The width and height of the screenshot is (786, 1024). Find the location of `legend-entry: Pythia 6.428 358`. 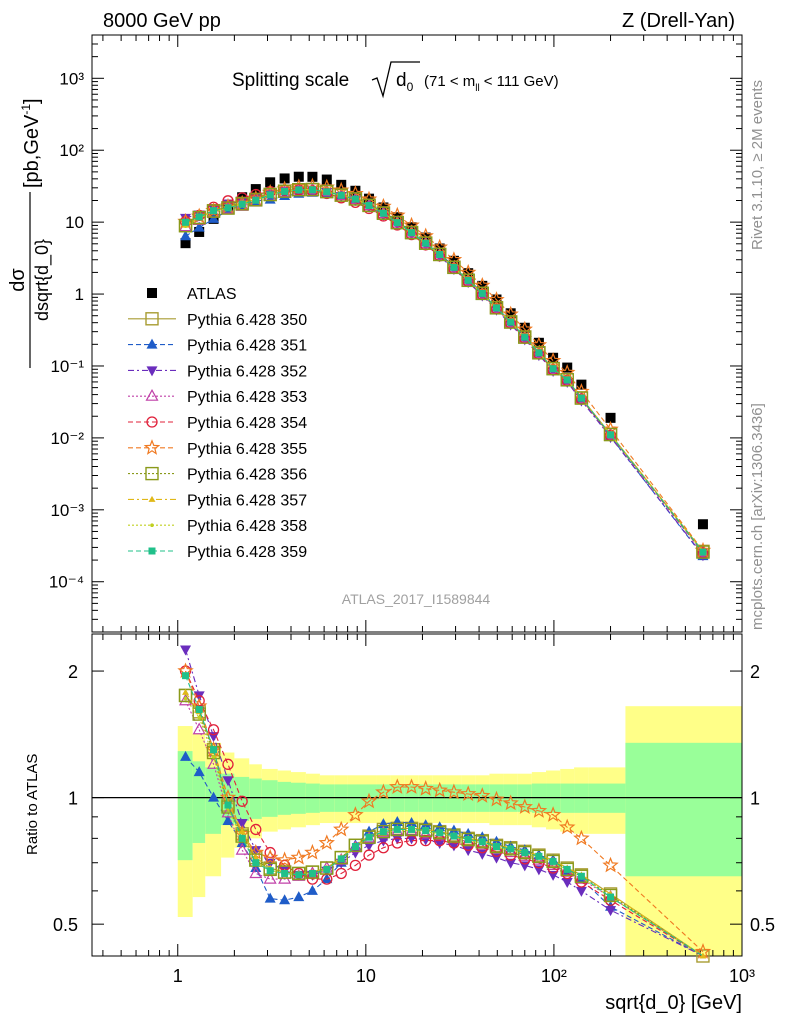

legend-entry: Pythia 6.428 358 is located at coordinates (217, 526).